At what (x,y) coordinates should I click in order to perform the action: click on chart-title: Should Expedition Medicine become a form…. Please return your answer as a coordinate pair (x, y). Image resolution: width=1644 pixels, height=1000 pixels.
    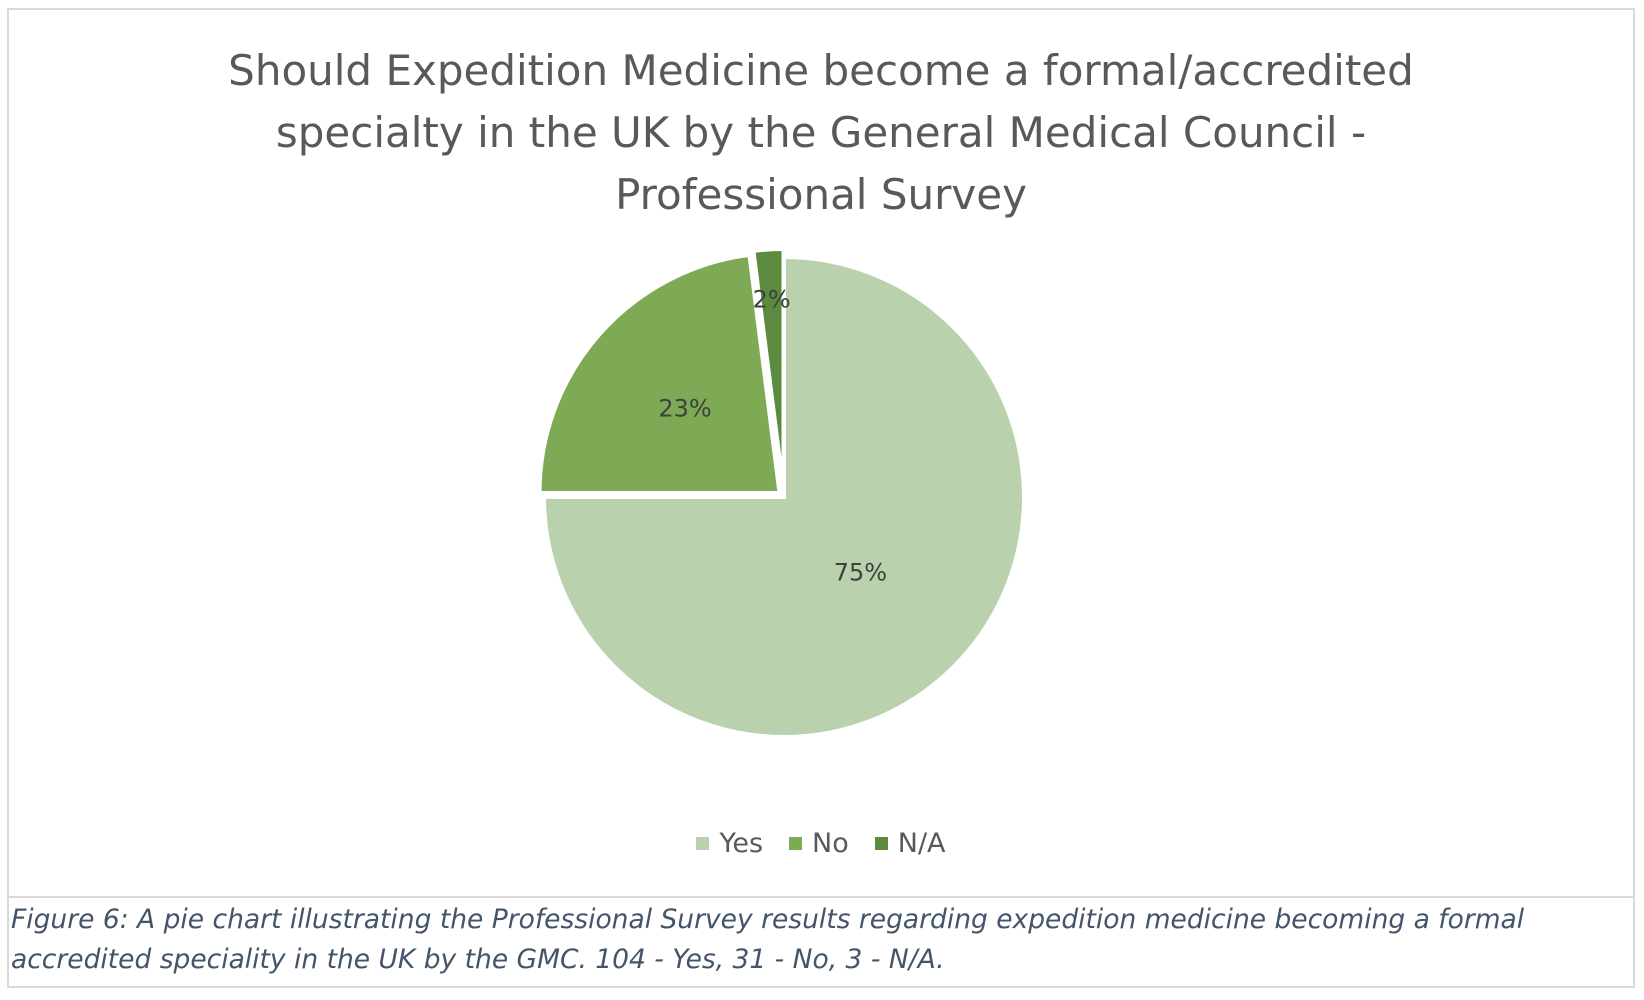
    Looking at the image, I should click on (821, 132).